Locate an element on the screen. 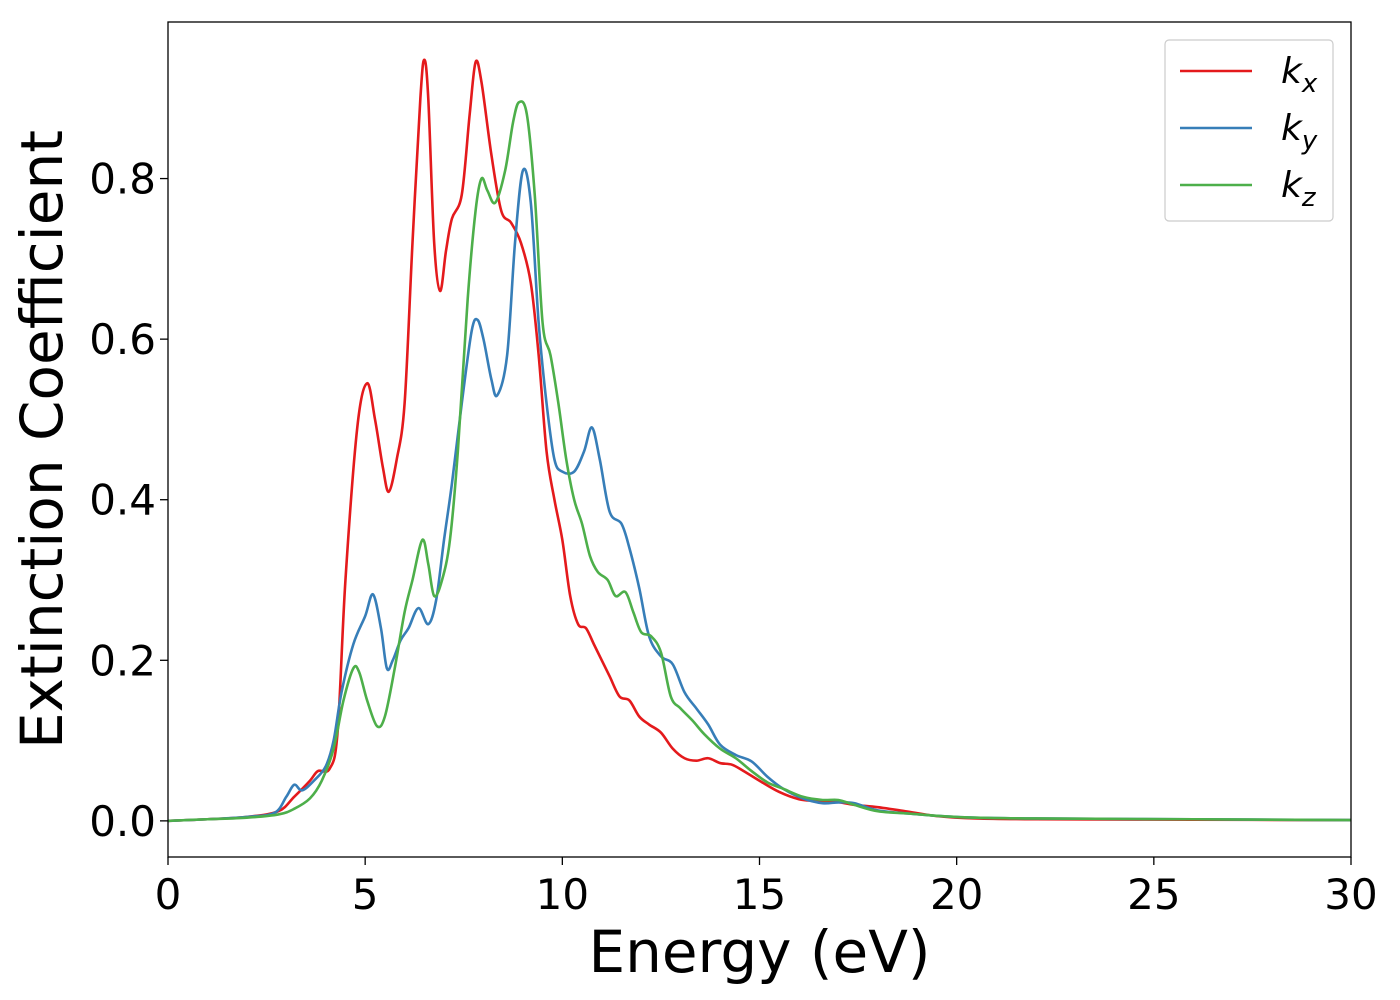 The width and height of the screenshot is (1400, 1000). x-tick-label: 25 is located at coordinates (1153, 894).